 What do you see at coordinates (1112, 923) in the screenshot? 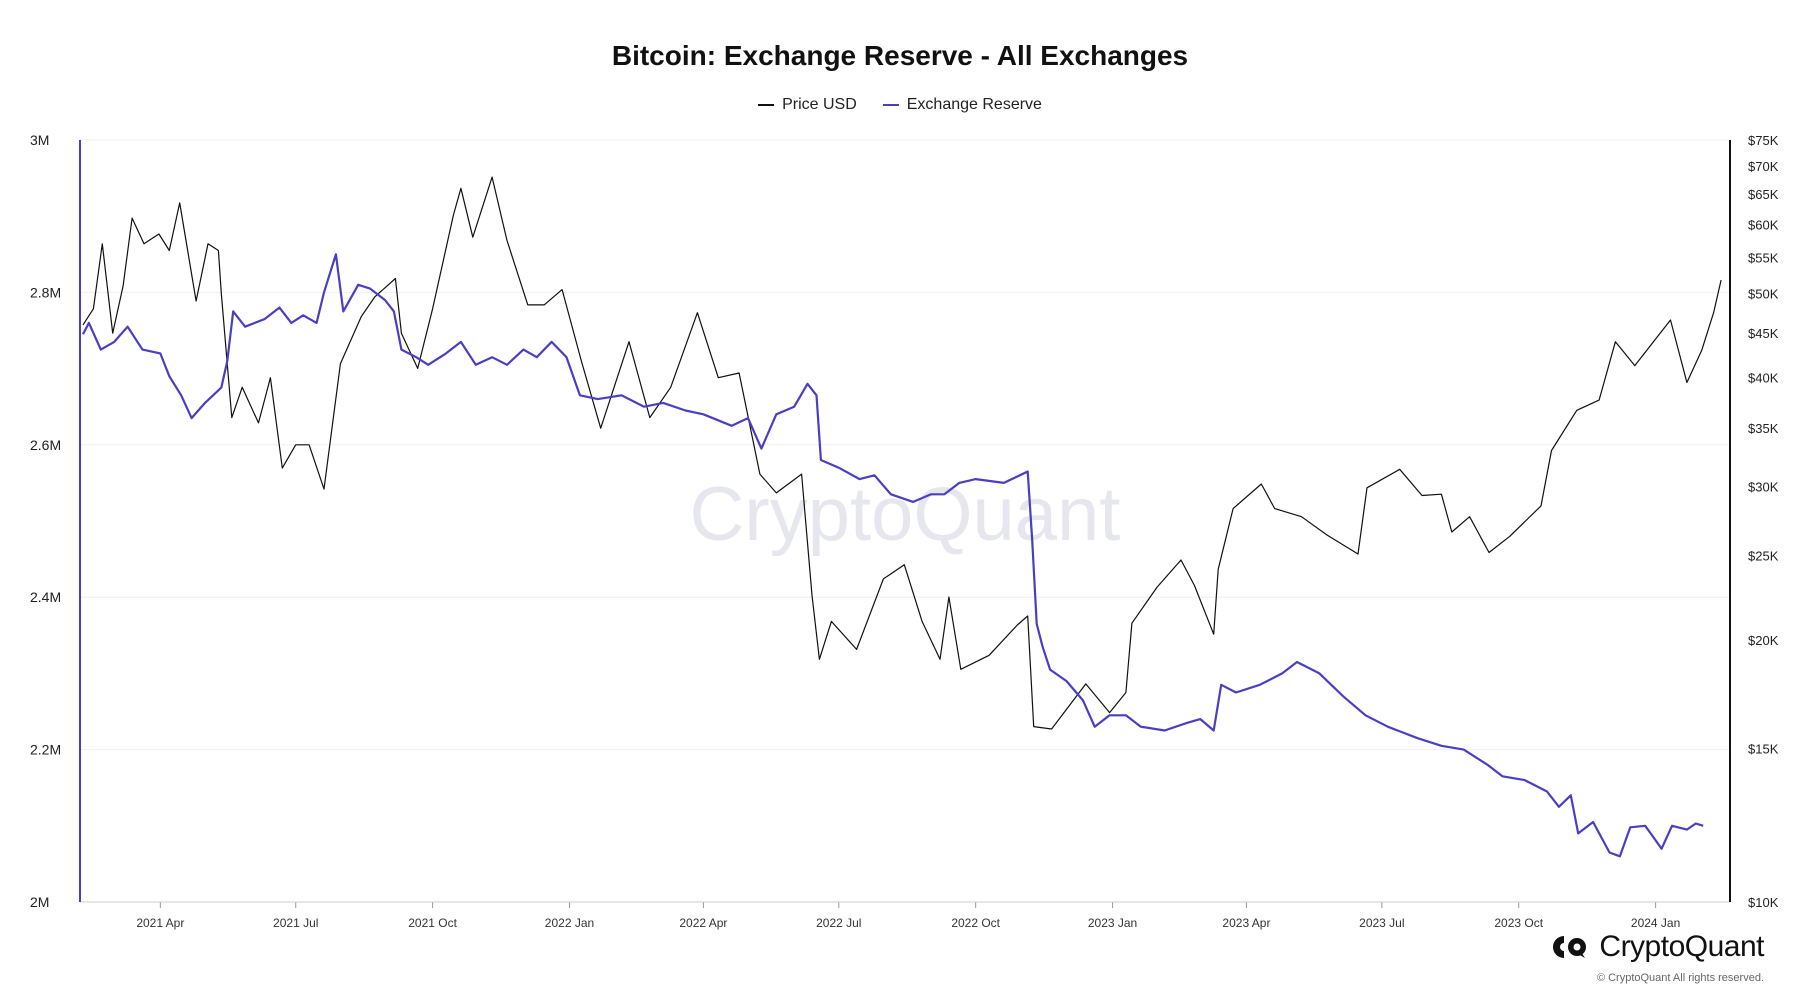
I see `x-tick-label: 2023 Jan` at bounding box center [1112, 923].